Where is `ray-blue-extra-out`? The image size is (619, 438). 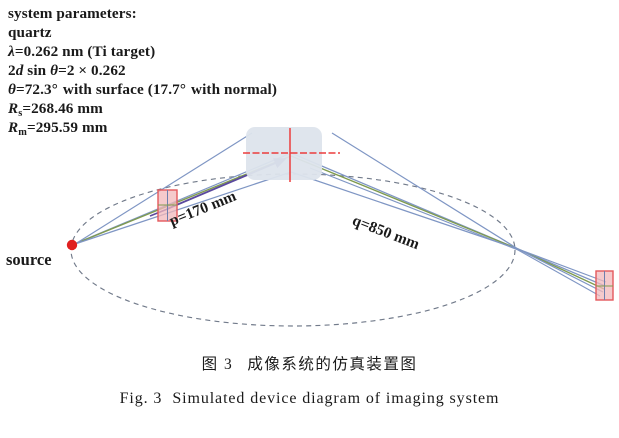 ray-blue-extra-out is located at coordinates (455, 232).